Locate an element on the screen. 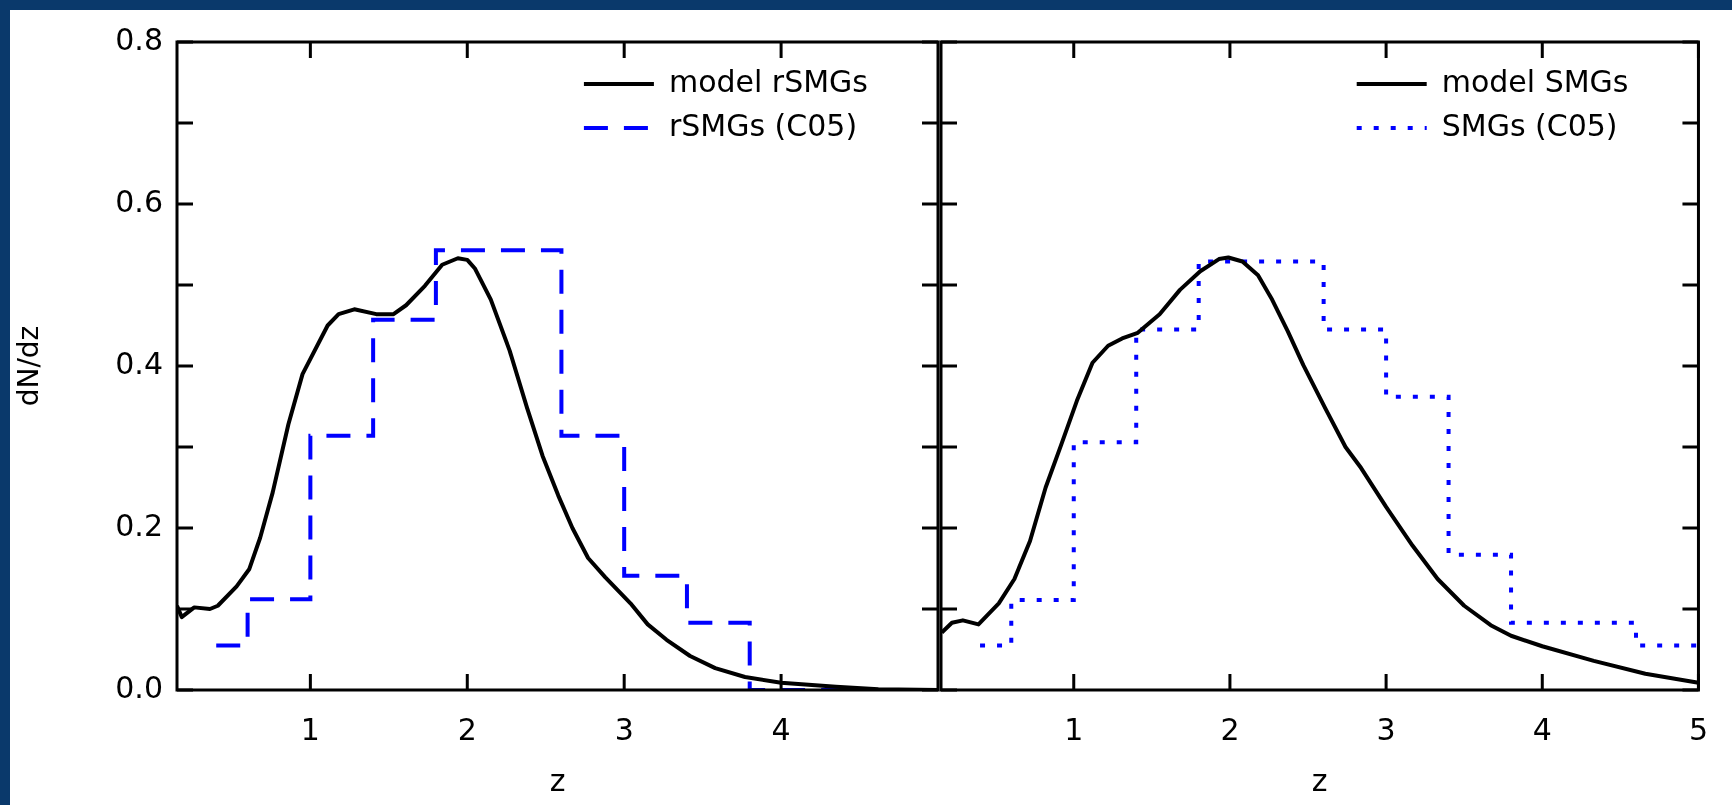 The height and width of the screenshot is (805, 1732). x-tick-label: 5 is located at coordinates (1698, 729).